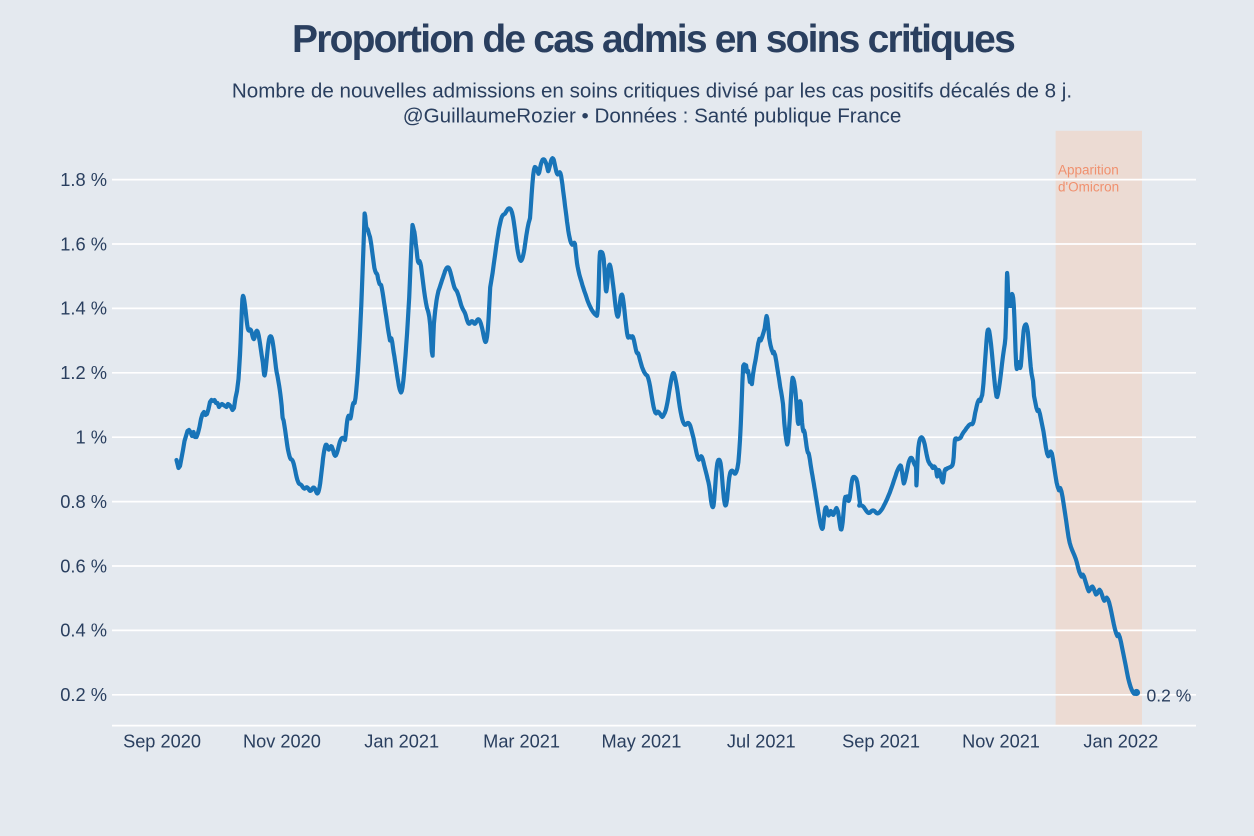 This screenshot has height=836, width=1254. What do you see at coordinates (401, 741) in the screenshot?
I see `svg-text: Jan 2021` at bounding box center [401, 741].